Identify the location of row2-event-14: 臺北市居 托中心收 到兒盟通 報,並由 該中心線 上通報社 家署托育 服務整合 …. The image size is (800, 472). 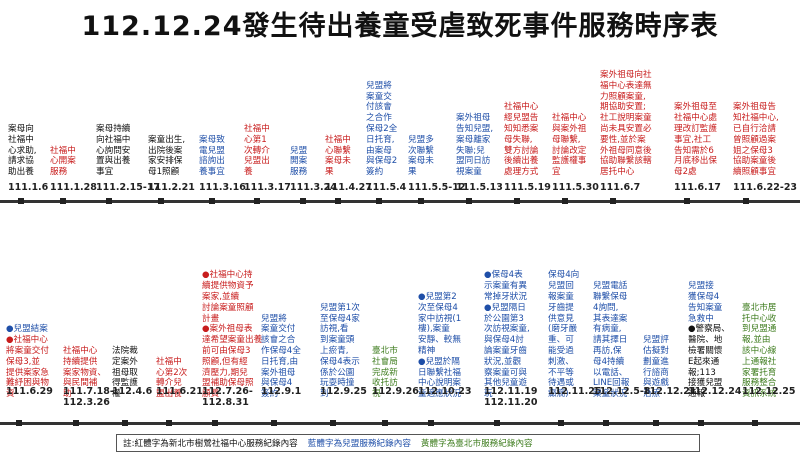
(759, 351).